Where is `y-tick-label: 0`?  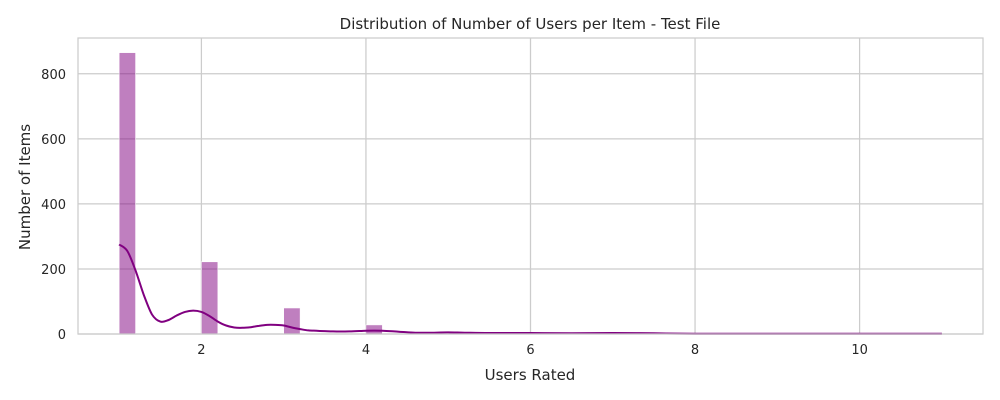 y-tick-label: 0 is located at coordinates (62, 335).